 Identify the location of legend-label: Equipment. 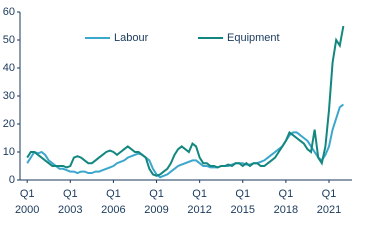
(253, 38).